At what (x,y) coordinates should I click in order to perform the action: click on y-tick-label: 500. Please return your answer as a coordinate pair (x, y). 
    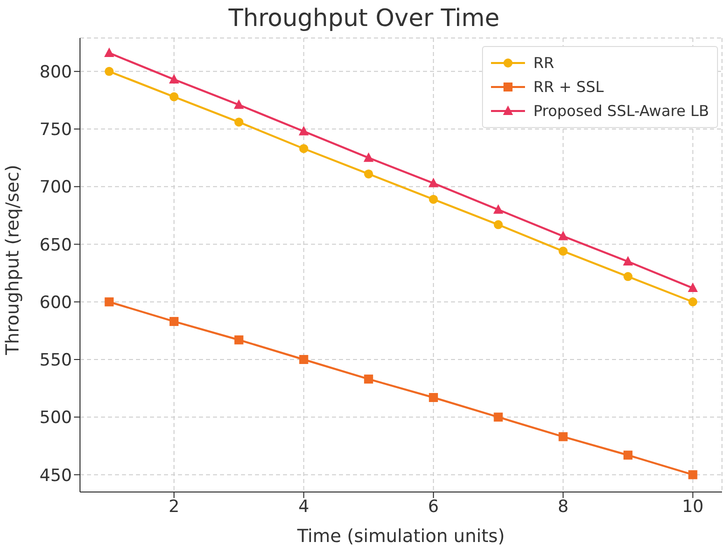
    Looking at the image, I should click on (56, 418).